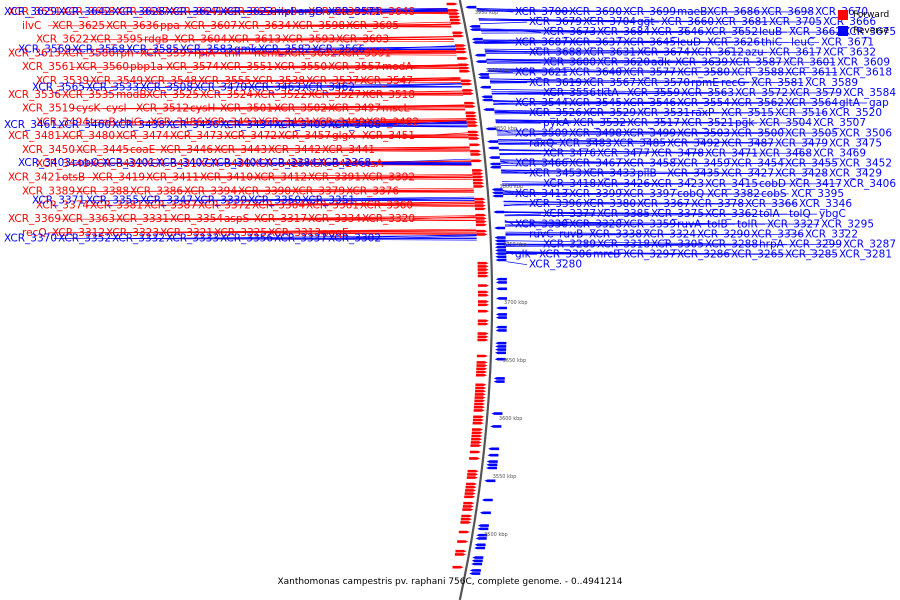 Image resolution: width=900 pixels, height=600 pixels. I want to click on gene-label: XCR_3498, so click(595, 133).